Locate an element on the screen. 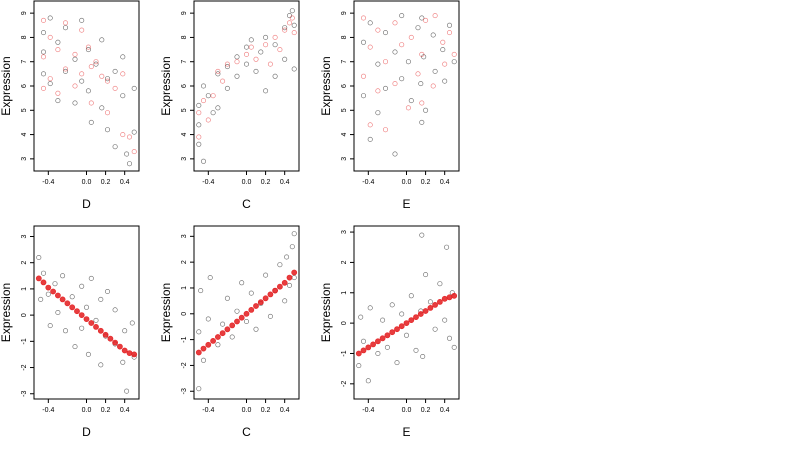  x-axis-label: E is located at coordinates (406, 432).